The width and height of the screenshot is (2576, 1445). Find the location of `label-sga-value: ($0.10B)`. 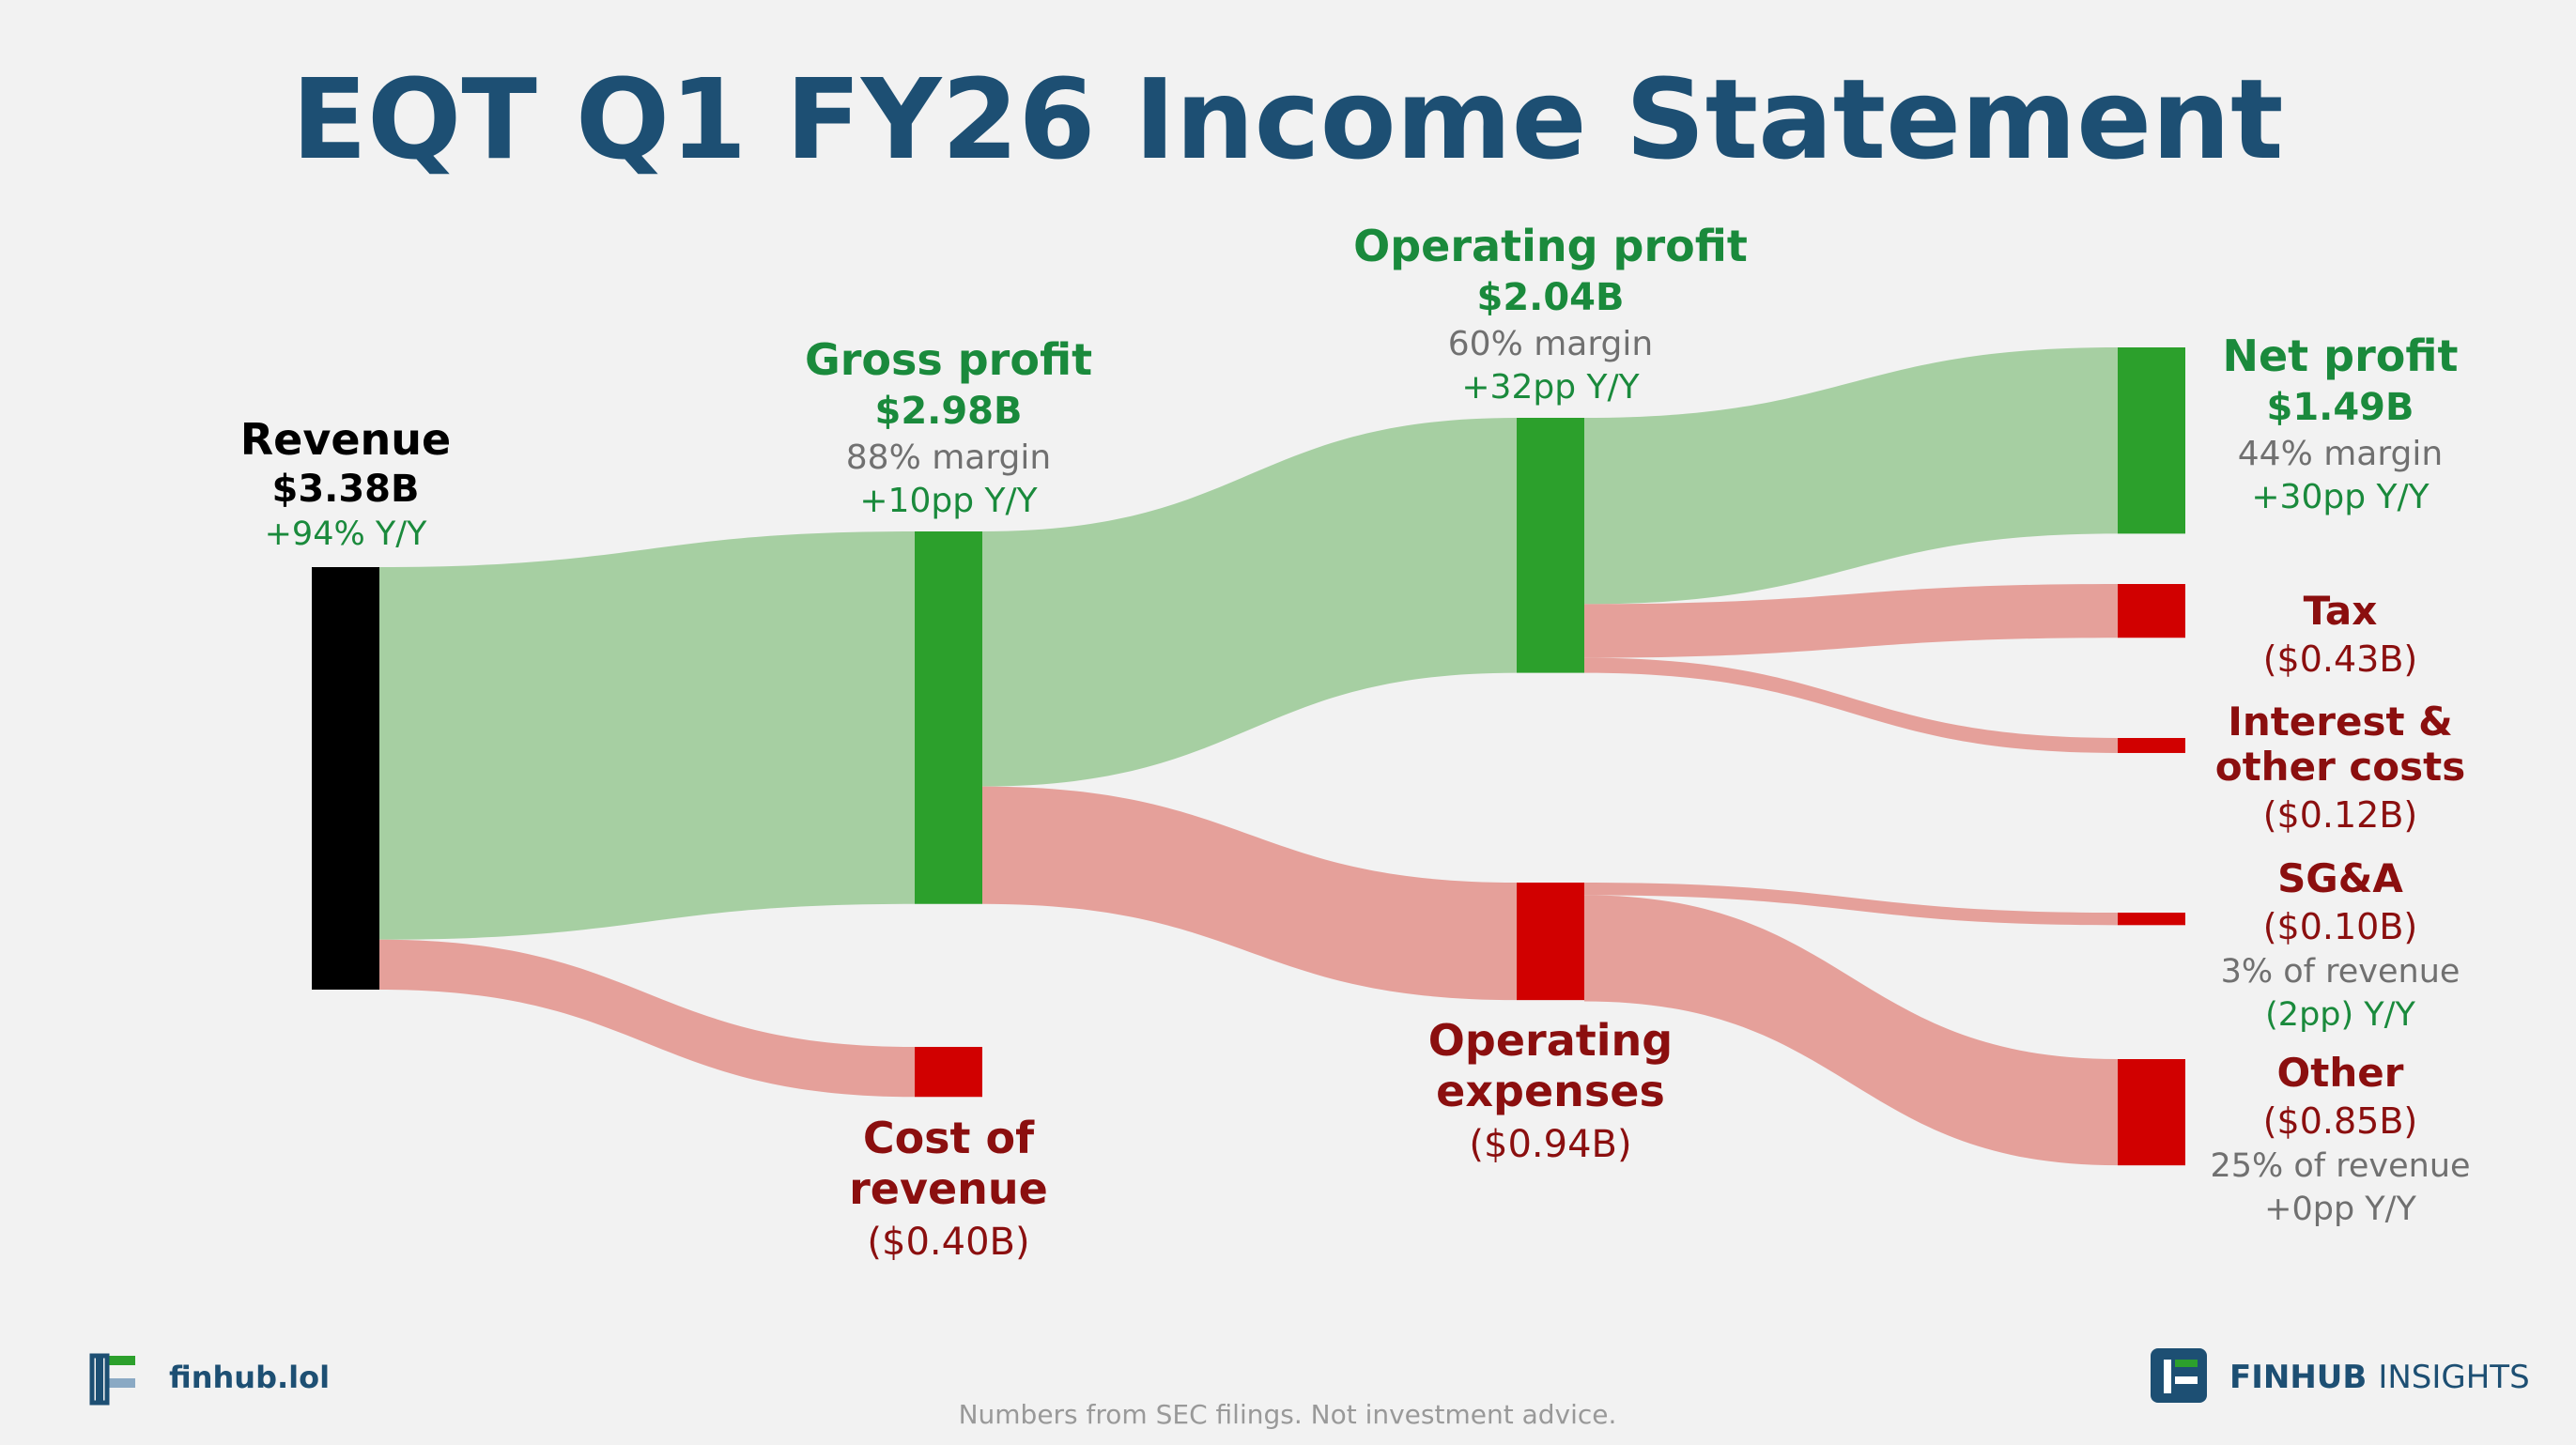

label-sga-value: ($0.10B) is located at coordinates (2340, 927).